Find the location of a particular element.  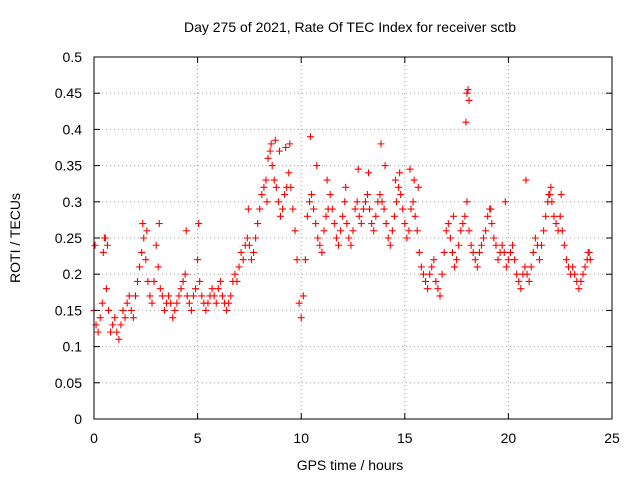

x-tick-label: 20 is located at coordinates (509, 438).